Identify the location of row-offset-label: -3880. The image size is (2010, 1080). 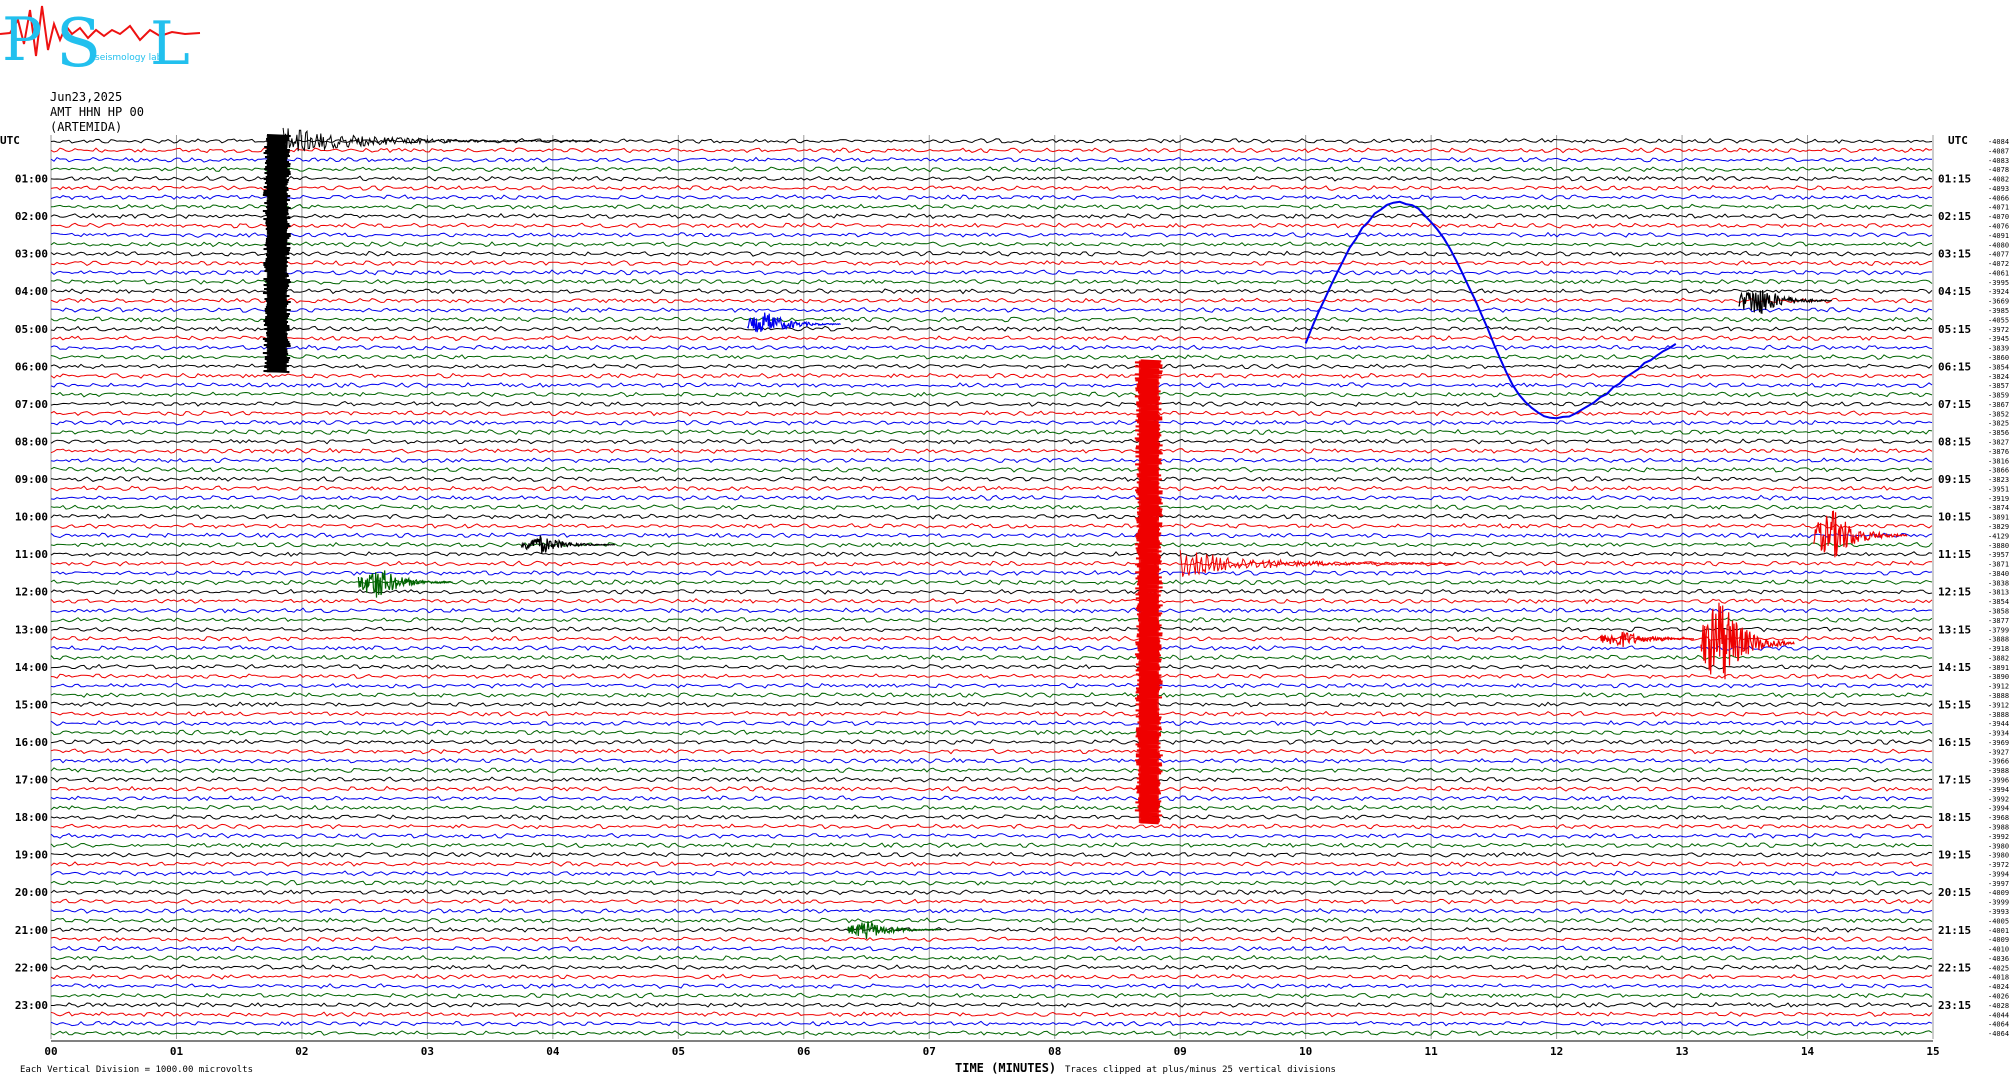
(1998, 546).